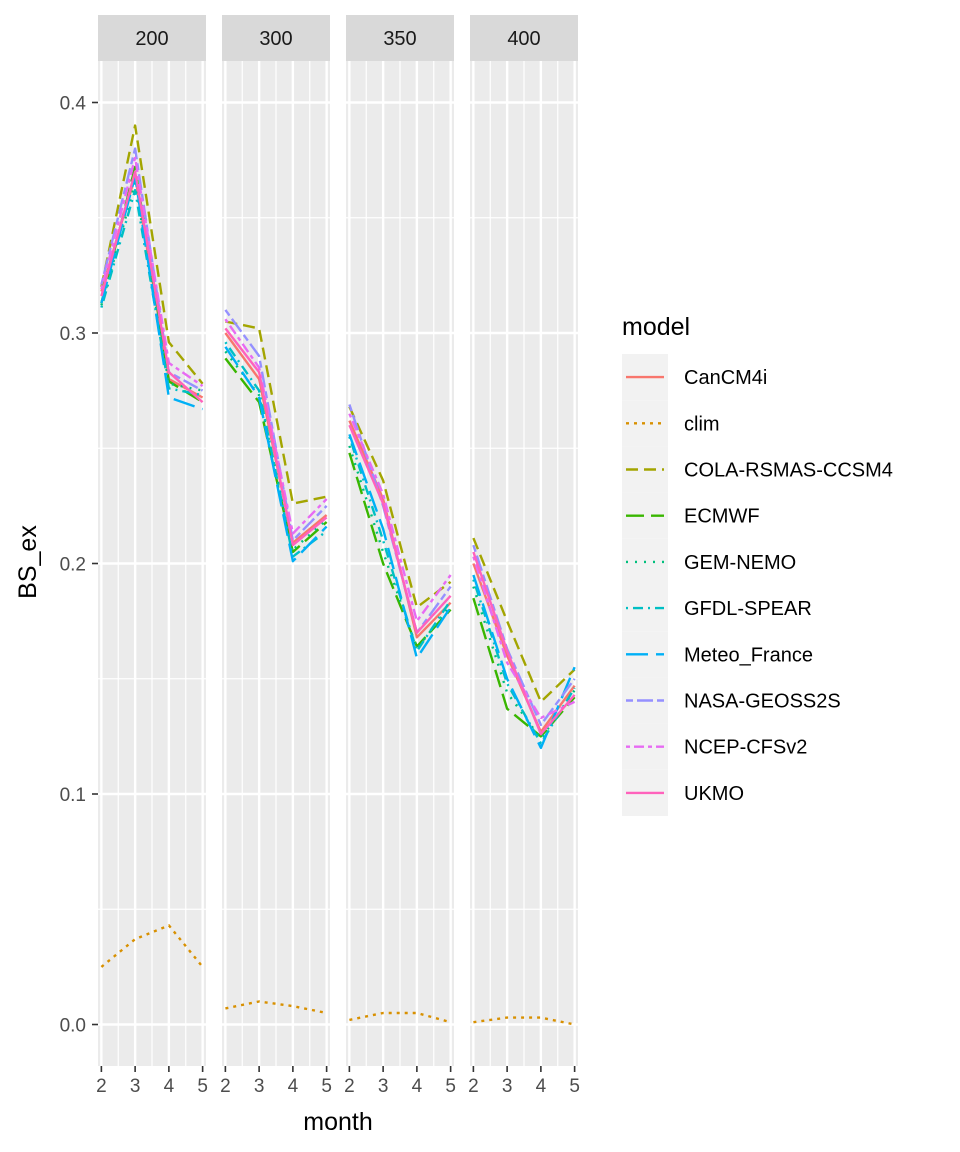 Image resolution: width=960 pixels, height=1152 pixels. Describe the element at coordinates (748, 609) in the screenshot. I see `legend-label: GFDL-SPEAR` at that location.